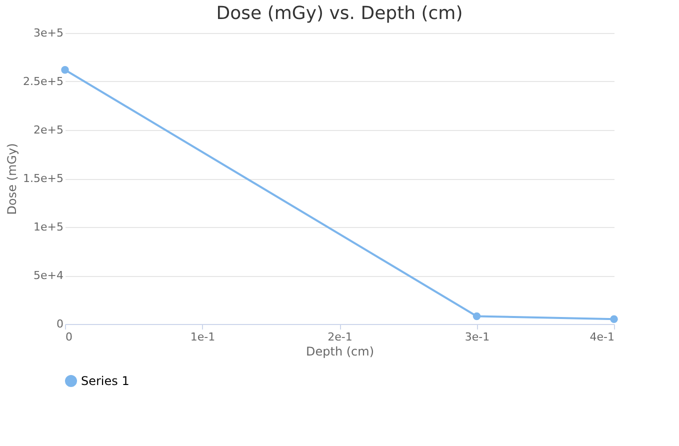 Image resolution: width=679 pixels, height=446 pixels. Describe the element at coordinates (43, 81) in the screenshot. I see `y-tick-label: 2.5e+5` at that location.